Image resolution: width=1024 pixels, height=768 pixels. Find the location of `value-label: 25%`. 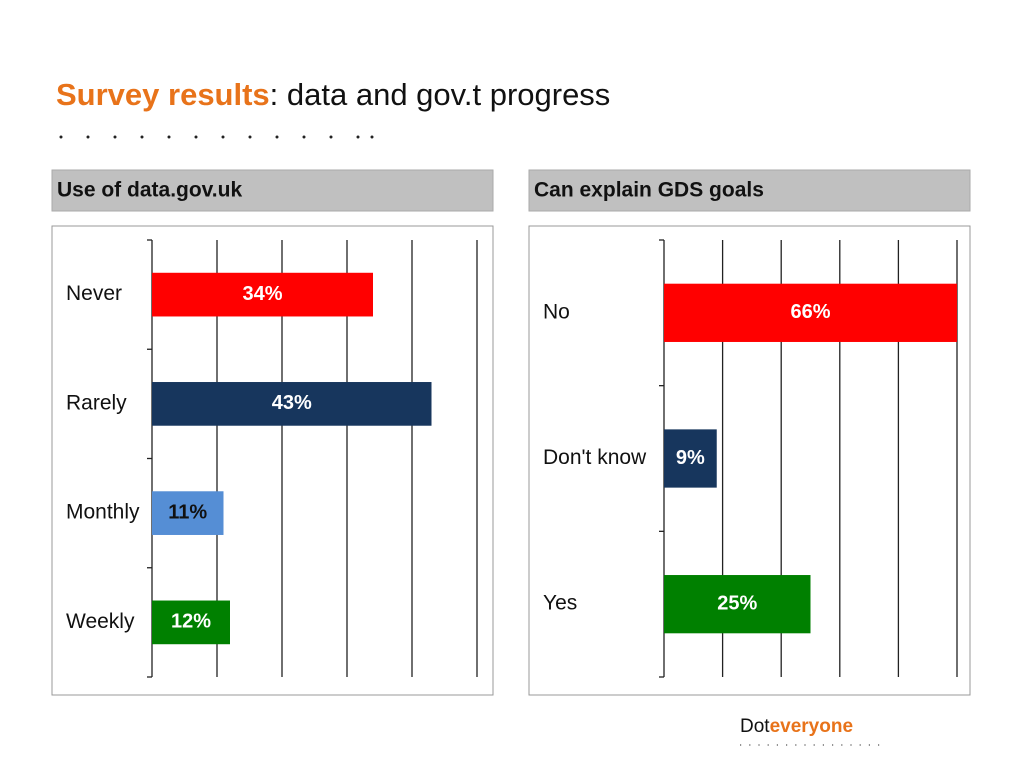

value-label: 25% is located at coordinates (737, 603).